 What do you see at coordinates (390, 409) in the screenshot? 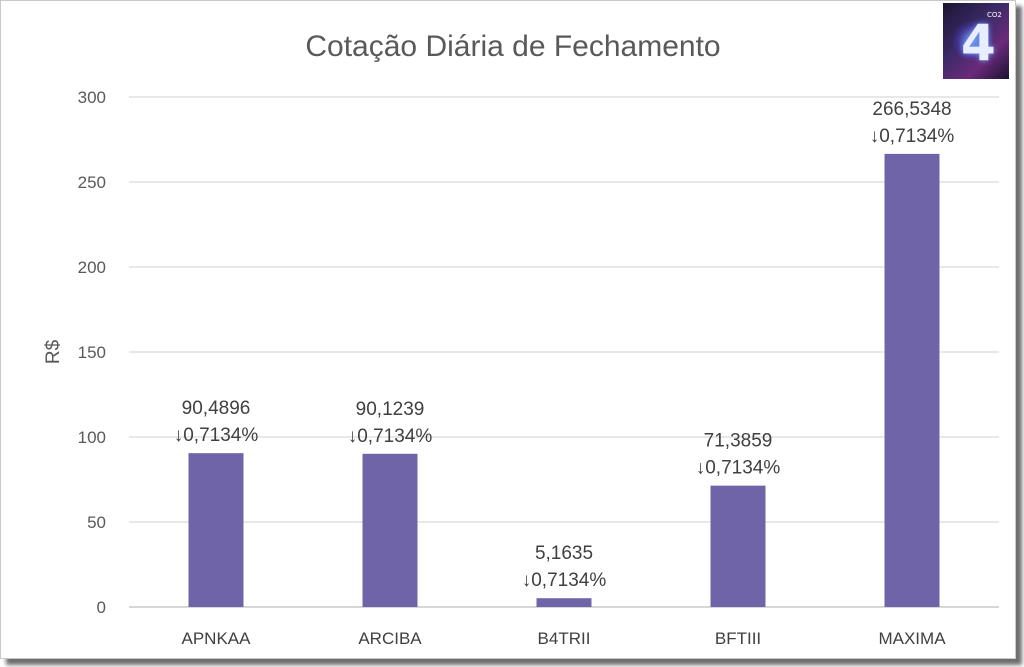
I see `data-label-value: 90,1239` at bounding box center [390, 409].